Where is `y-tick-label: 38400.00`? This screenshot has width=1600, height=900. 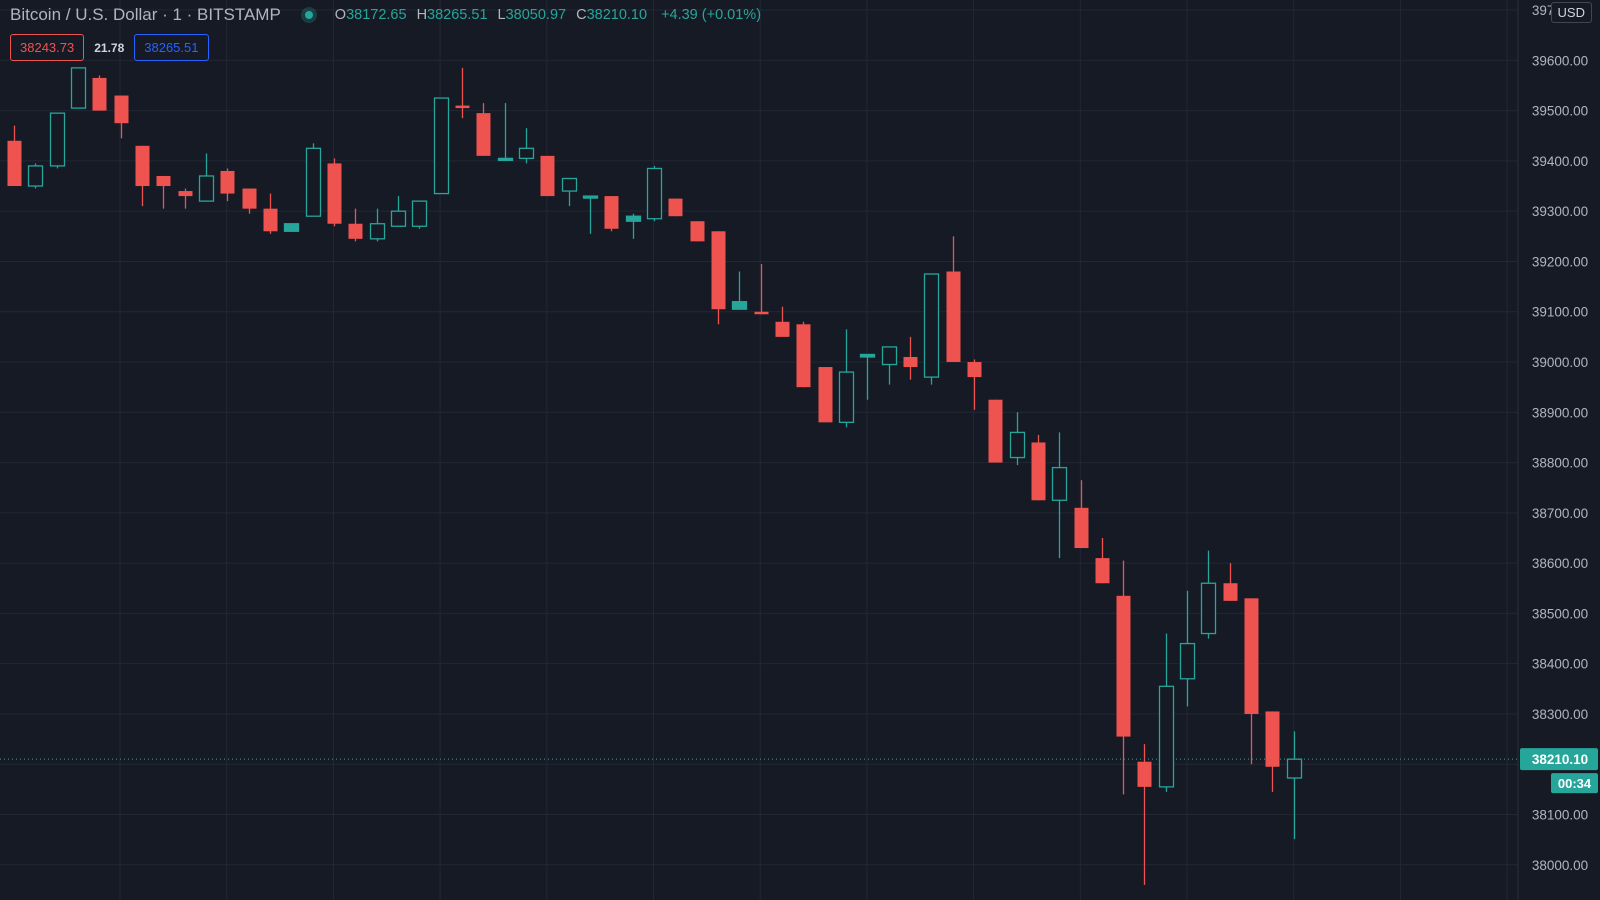 y-tick-label: 38400.00 is located at coordinates (1560, 664).